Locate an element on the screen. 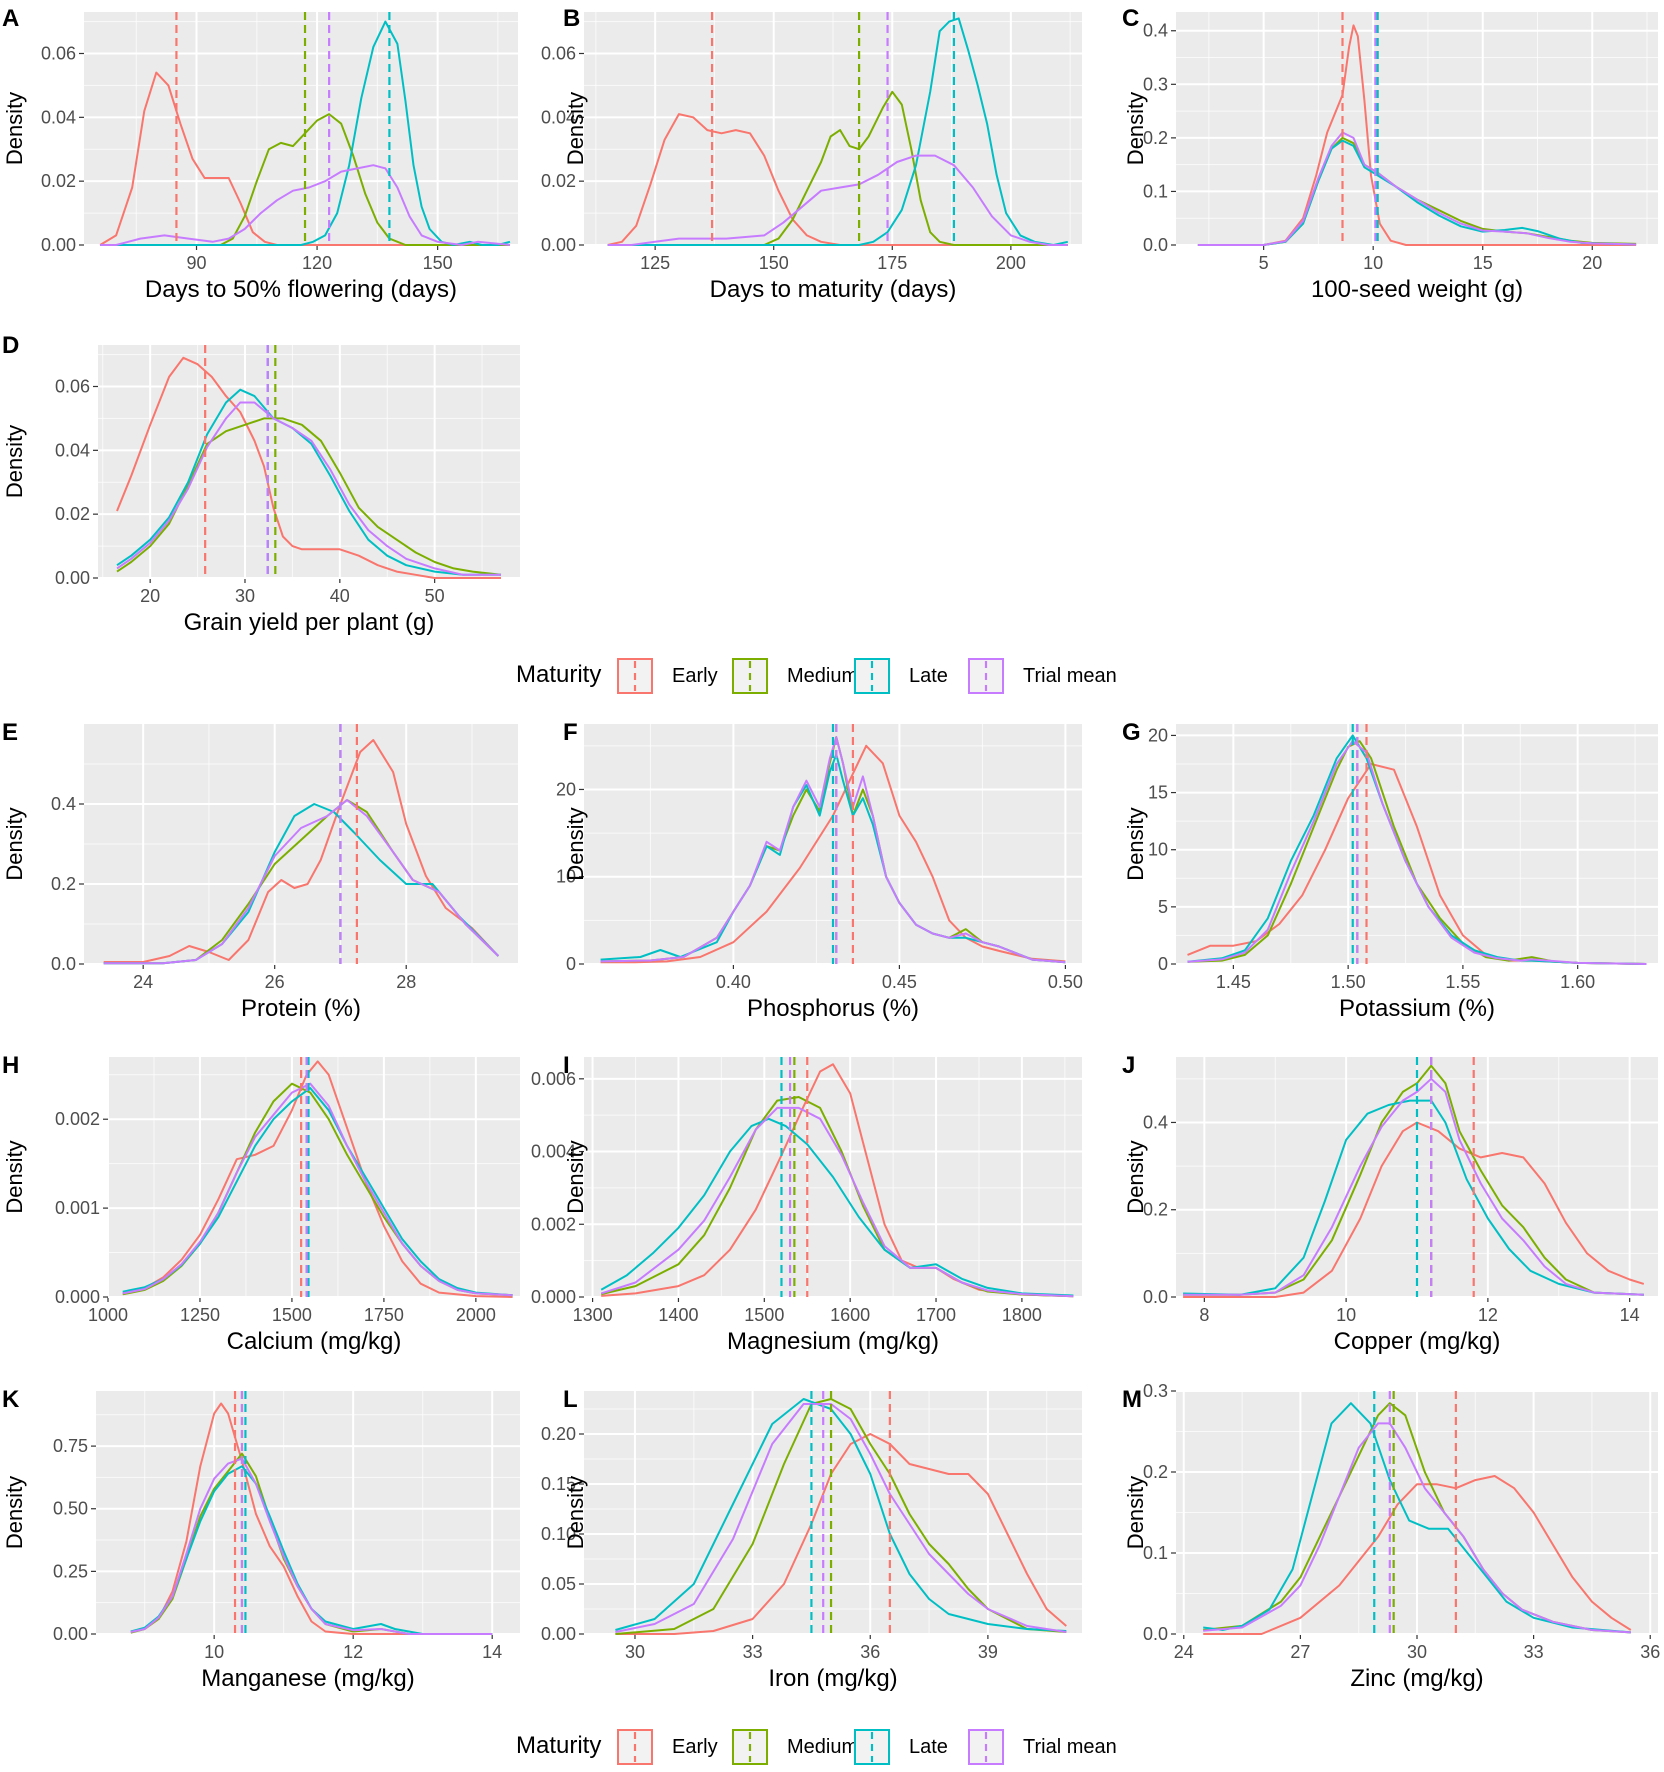  x-tick-label: 10 is located at coordinates (1346, 1315).